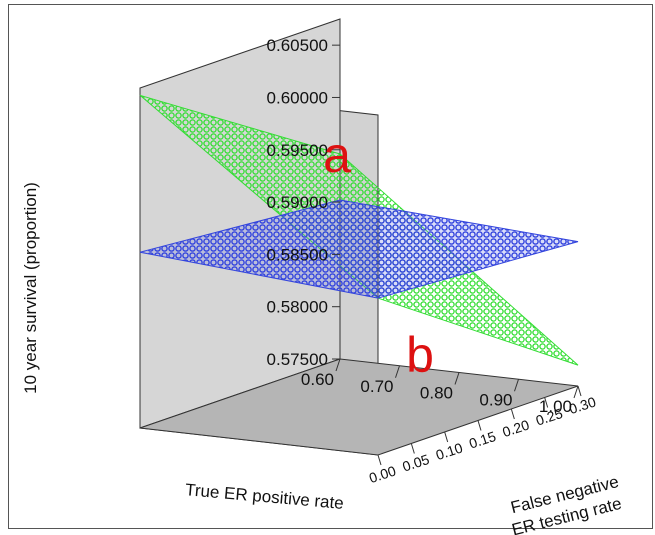  I want to click on y-tick-label: 0.59000, so click(297, 202).